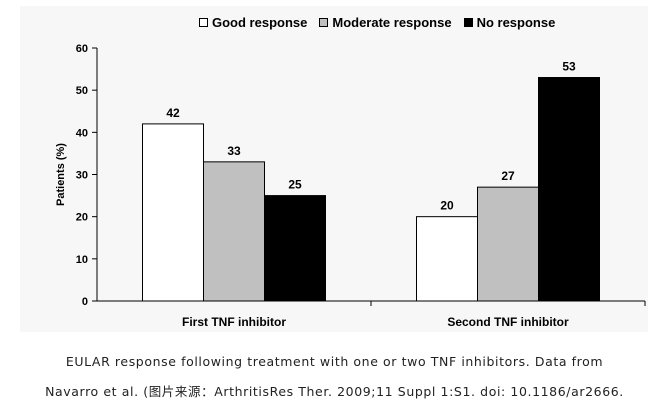 The image size is (669, 410). Describe the element at coordinates (260, 22) in the screenshot. I see `legend-label-good: Good response` at that location.